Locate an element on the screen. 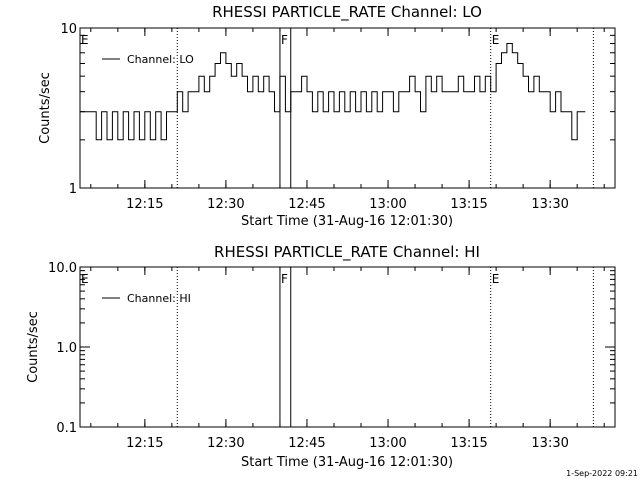 This screenshot has width=640, height=480. panel-hi-xlabel: Start Time (31-Aug-16 12:01:30) is located at coordinates (347, 462).